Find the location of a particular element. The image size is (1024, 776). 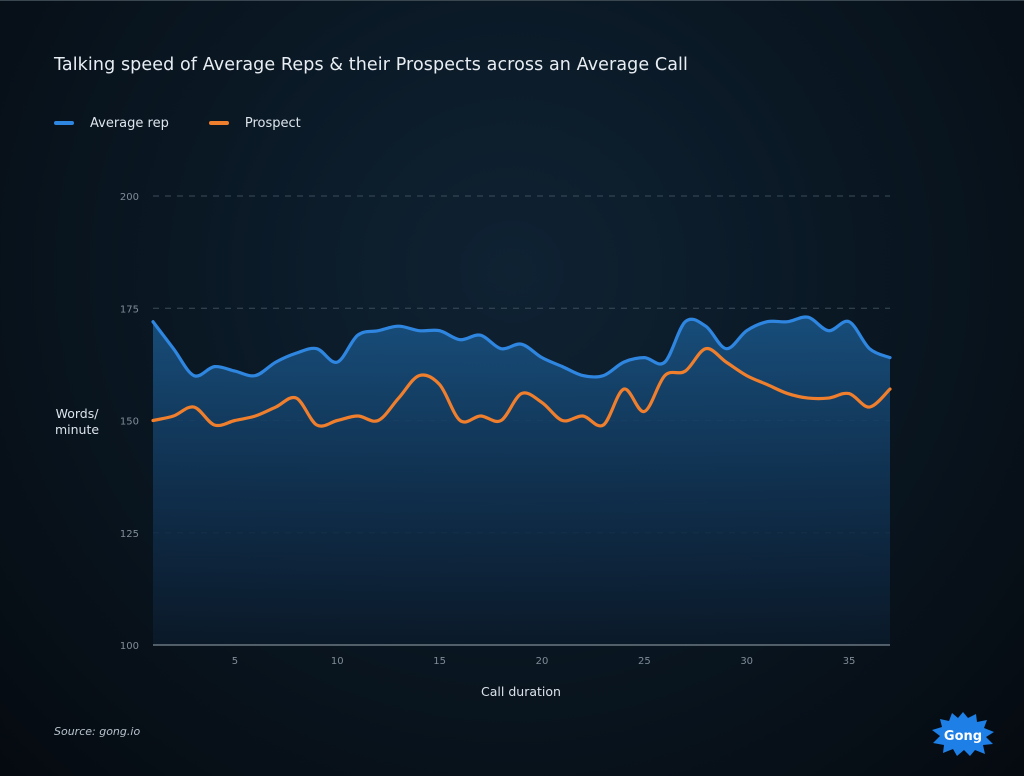

x-tick-label-35: 35 is located at coordinates (849, 661).